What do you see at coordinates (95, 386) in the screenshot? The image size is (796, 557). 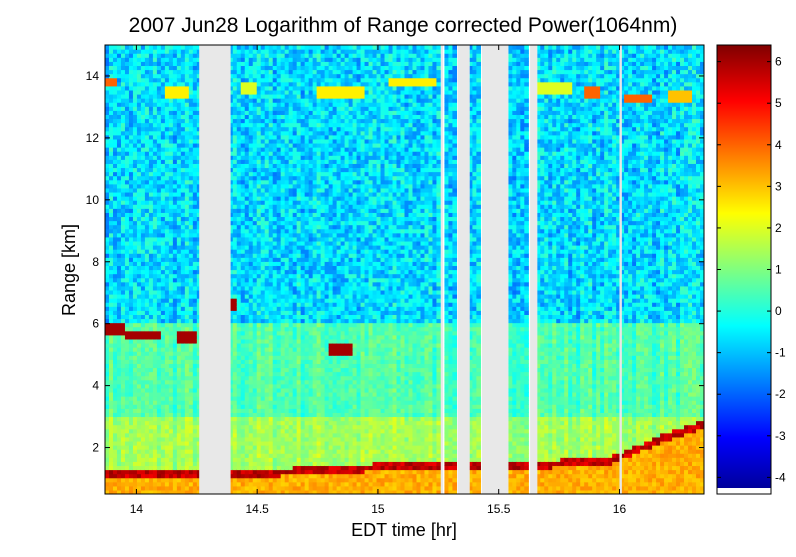 I see `y-tick-label-1: 4` at bounding box center [95, 386].